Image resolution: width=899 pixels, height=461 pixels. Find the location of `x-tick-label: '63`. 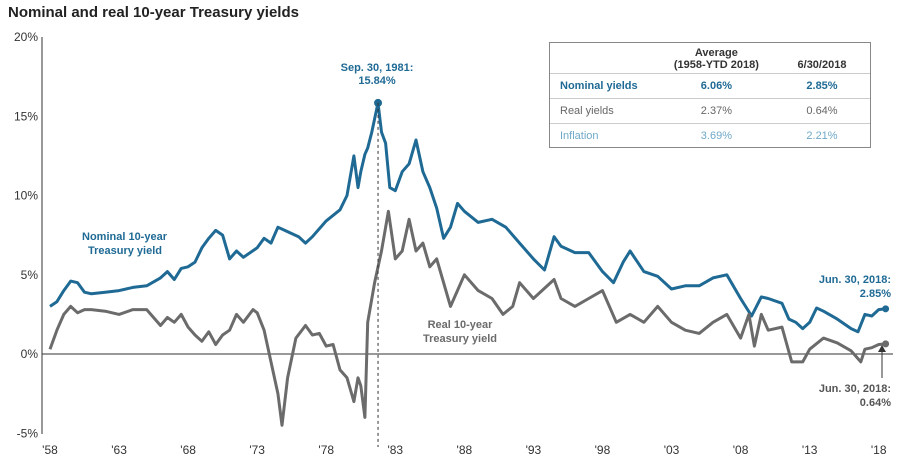

x-tick-label: '63 is located at coordinates (119, 450).